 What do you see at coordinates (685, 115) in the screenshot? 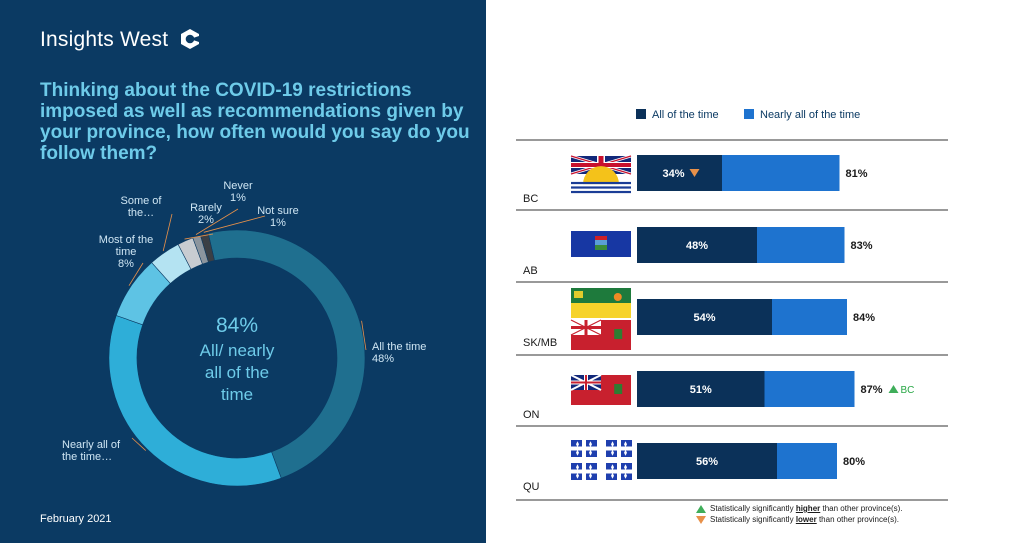
I see `legend-label-0: All of the time` at bounding box center [685, 115].